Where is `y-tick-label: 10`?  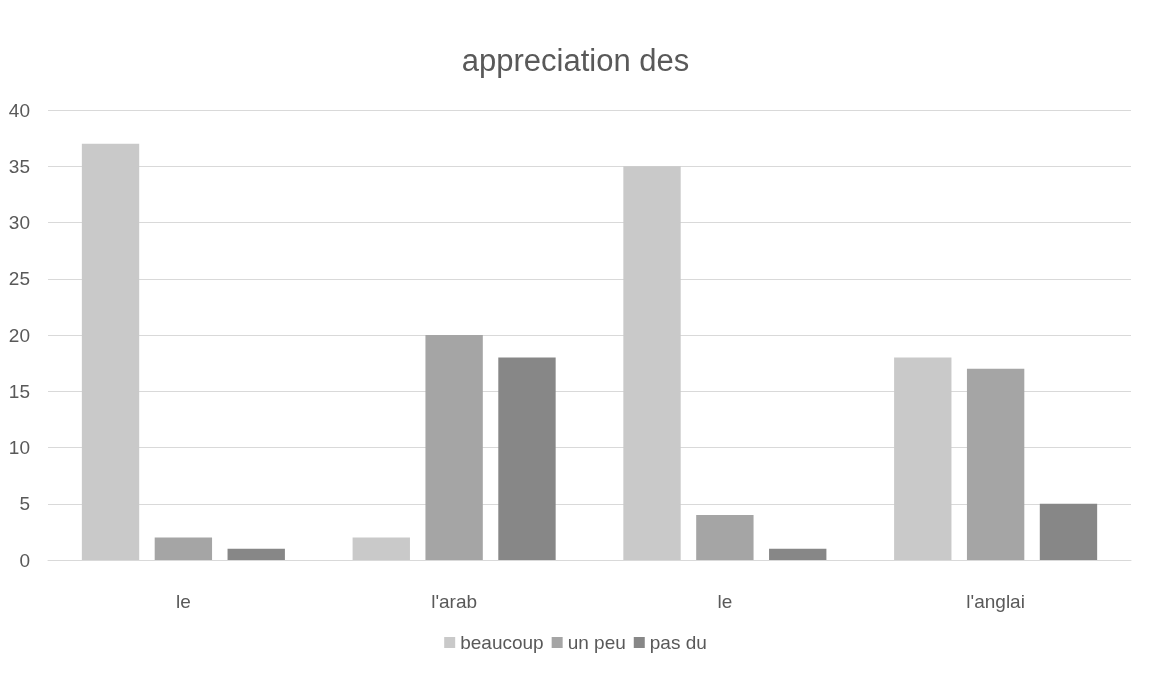
y-tick-label: 10 is located at coordinates (19, 447).